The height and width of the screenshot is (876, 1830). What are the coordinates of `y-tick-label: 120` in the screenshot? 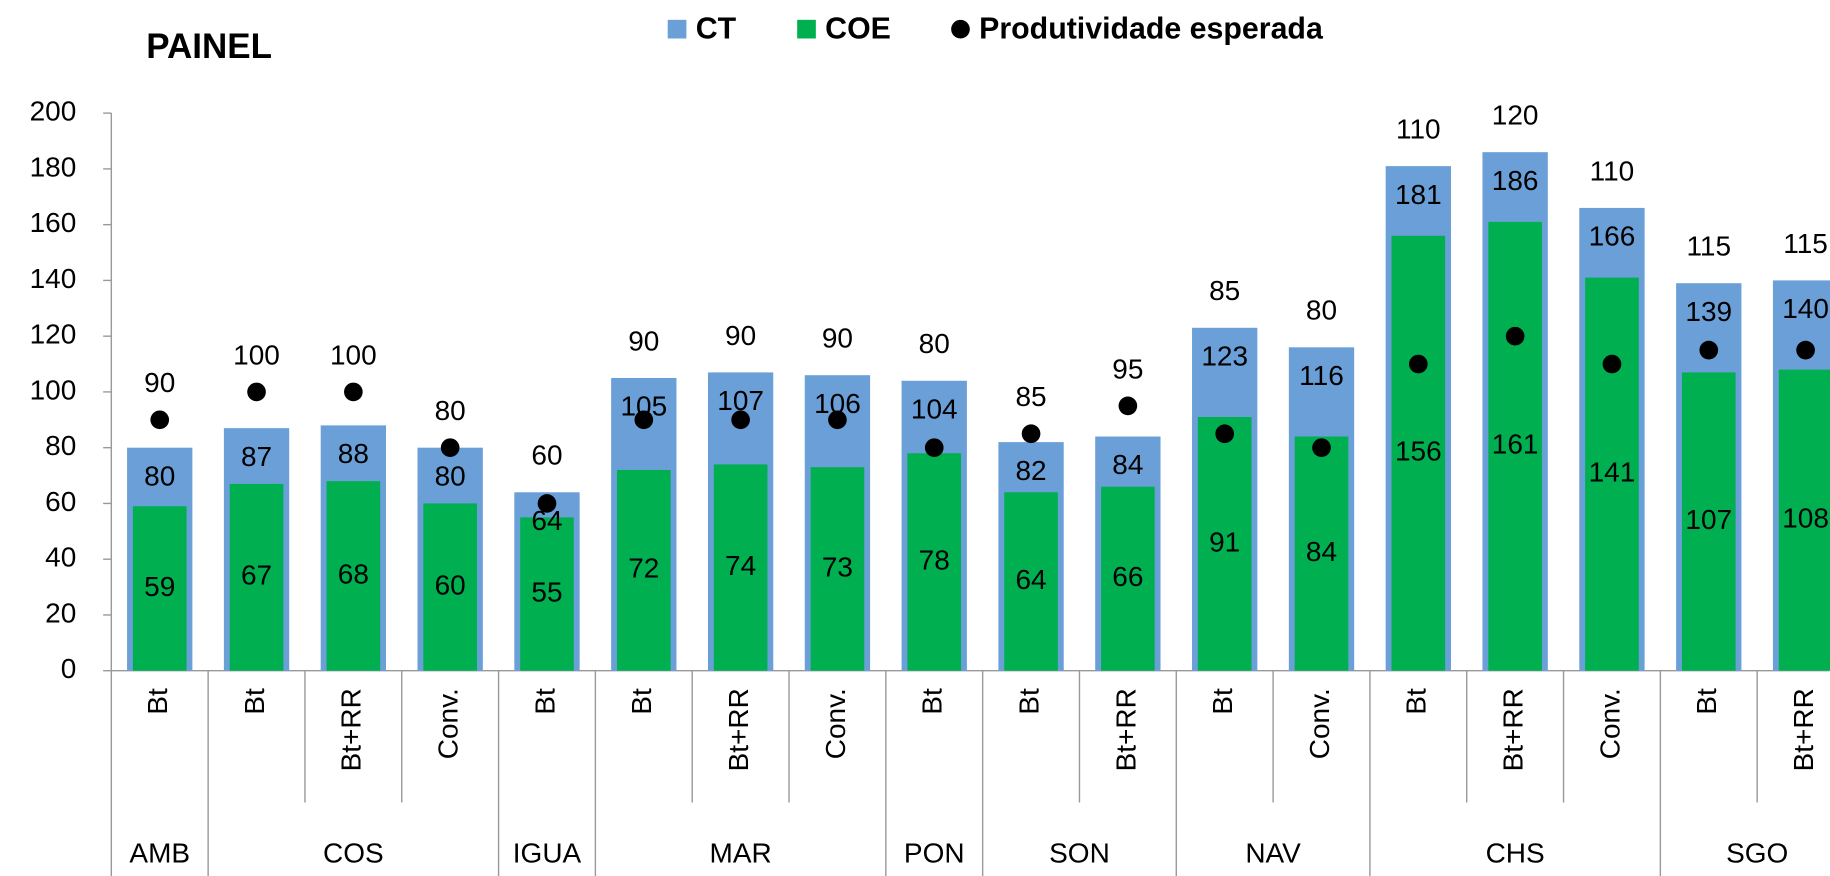 It's located at (53, 334).